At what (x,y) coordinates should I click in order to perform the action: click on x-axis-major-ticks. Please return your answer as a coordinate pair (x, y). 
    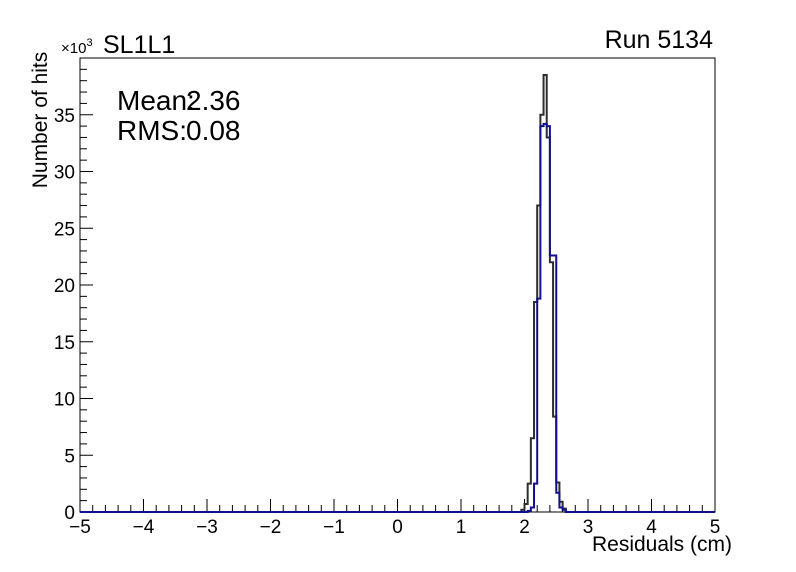
    Looking at the image, I should click on (397, 505).